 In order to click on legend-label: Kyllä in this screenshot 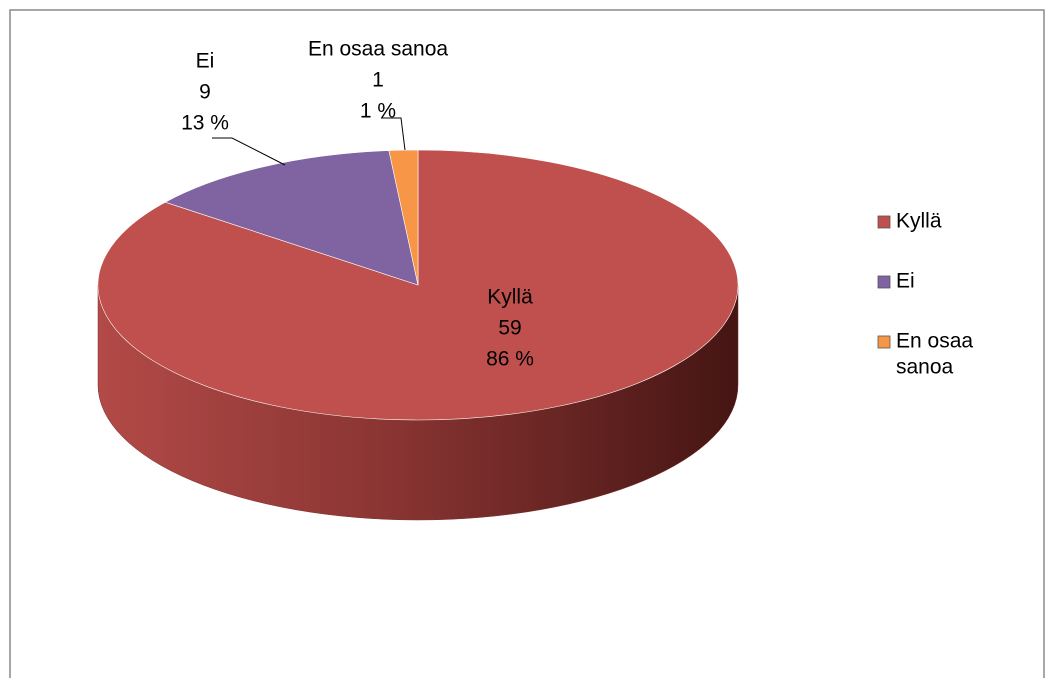, I will do `click(919, 221)`.